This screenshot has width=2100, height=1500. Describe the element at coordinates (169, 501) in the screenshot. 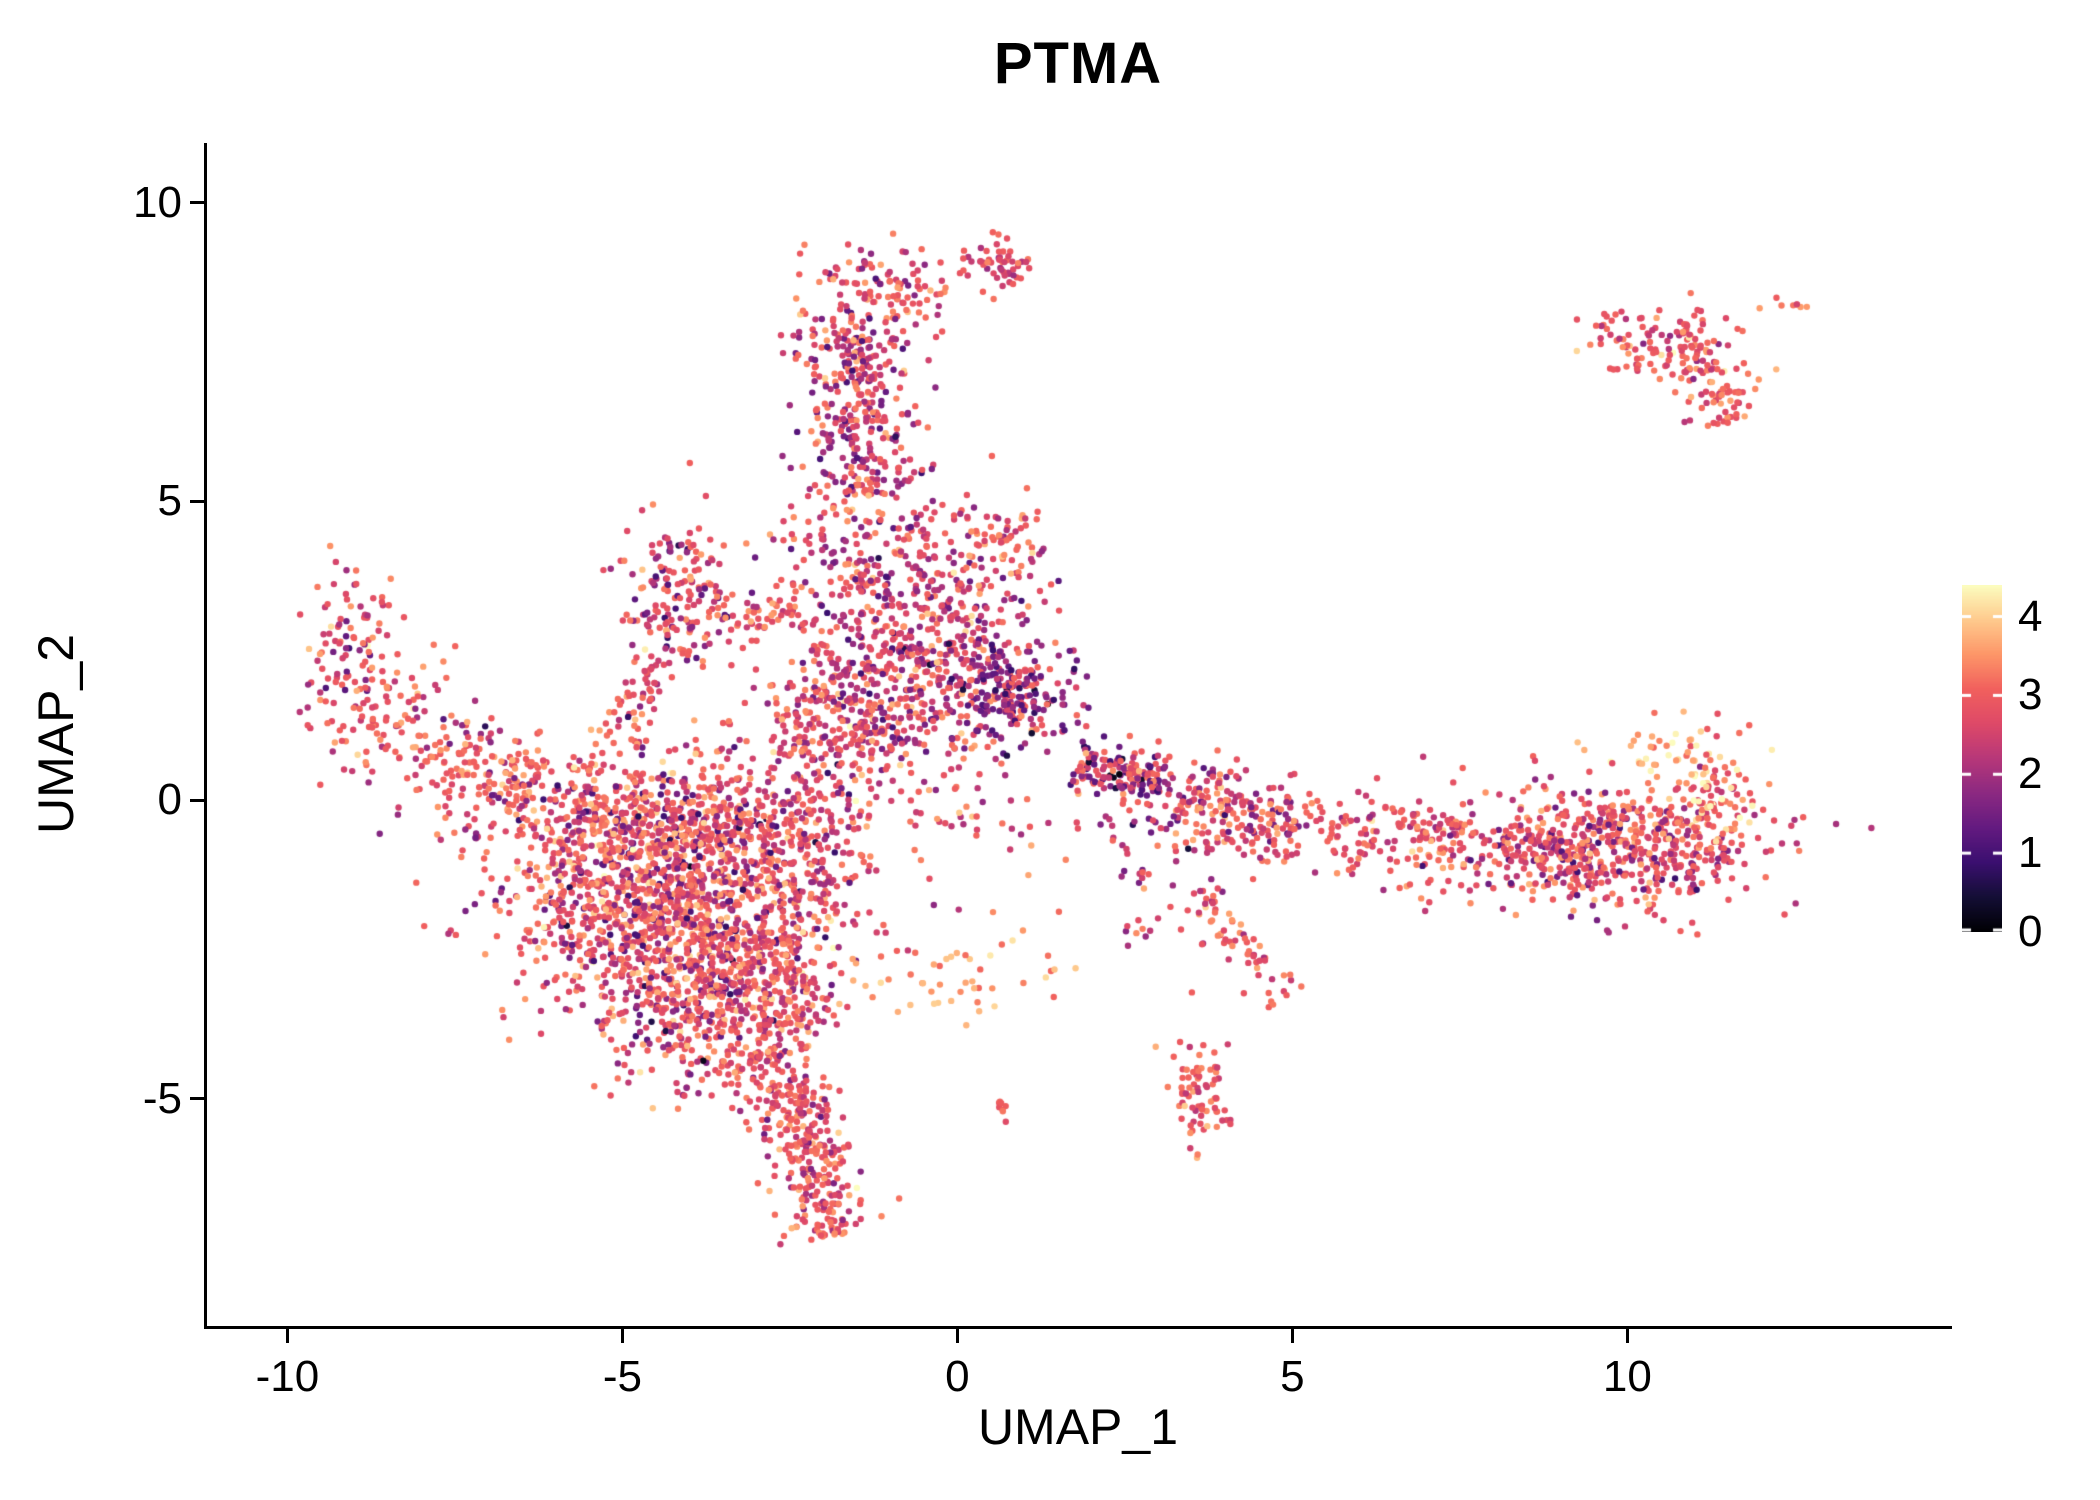

I see `y-tick-label: 5` at that location.